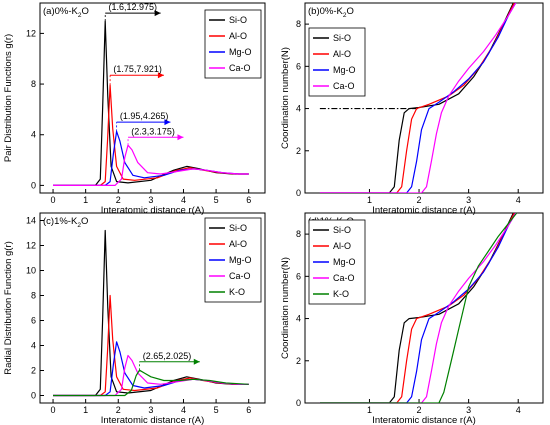 The width and height of the screenshot is (550, 425). Describe the element at coordinates (132, 7) in the screenshot. I see `panel-1-annotation-text: (1.6,12.975)` at that location.